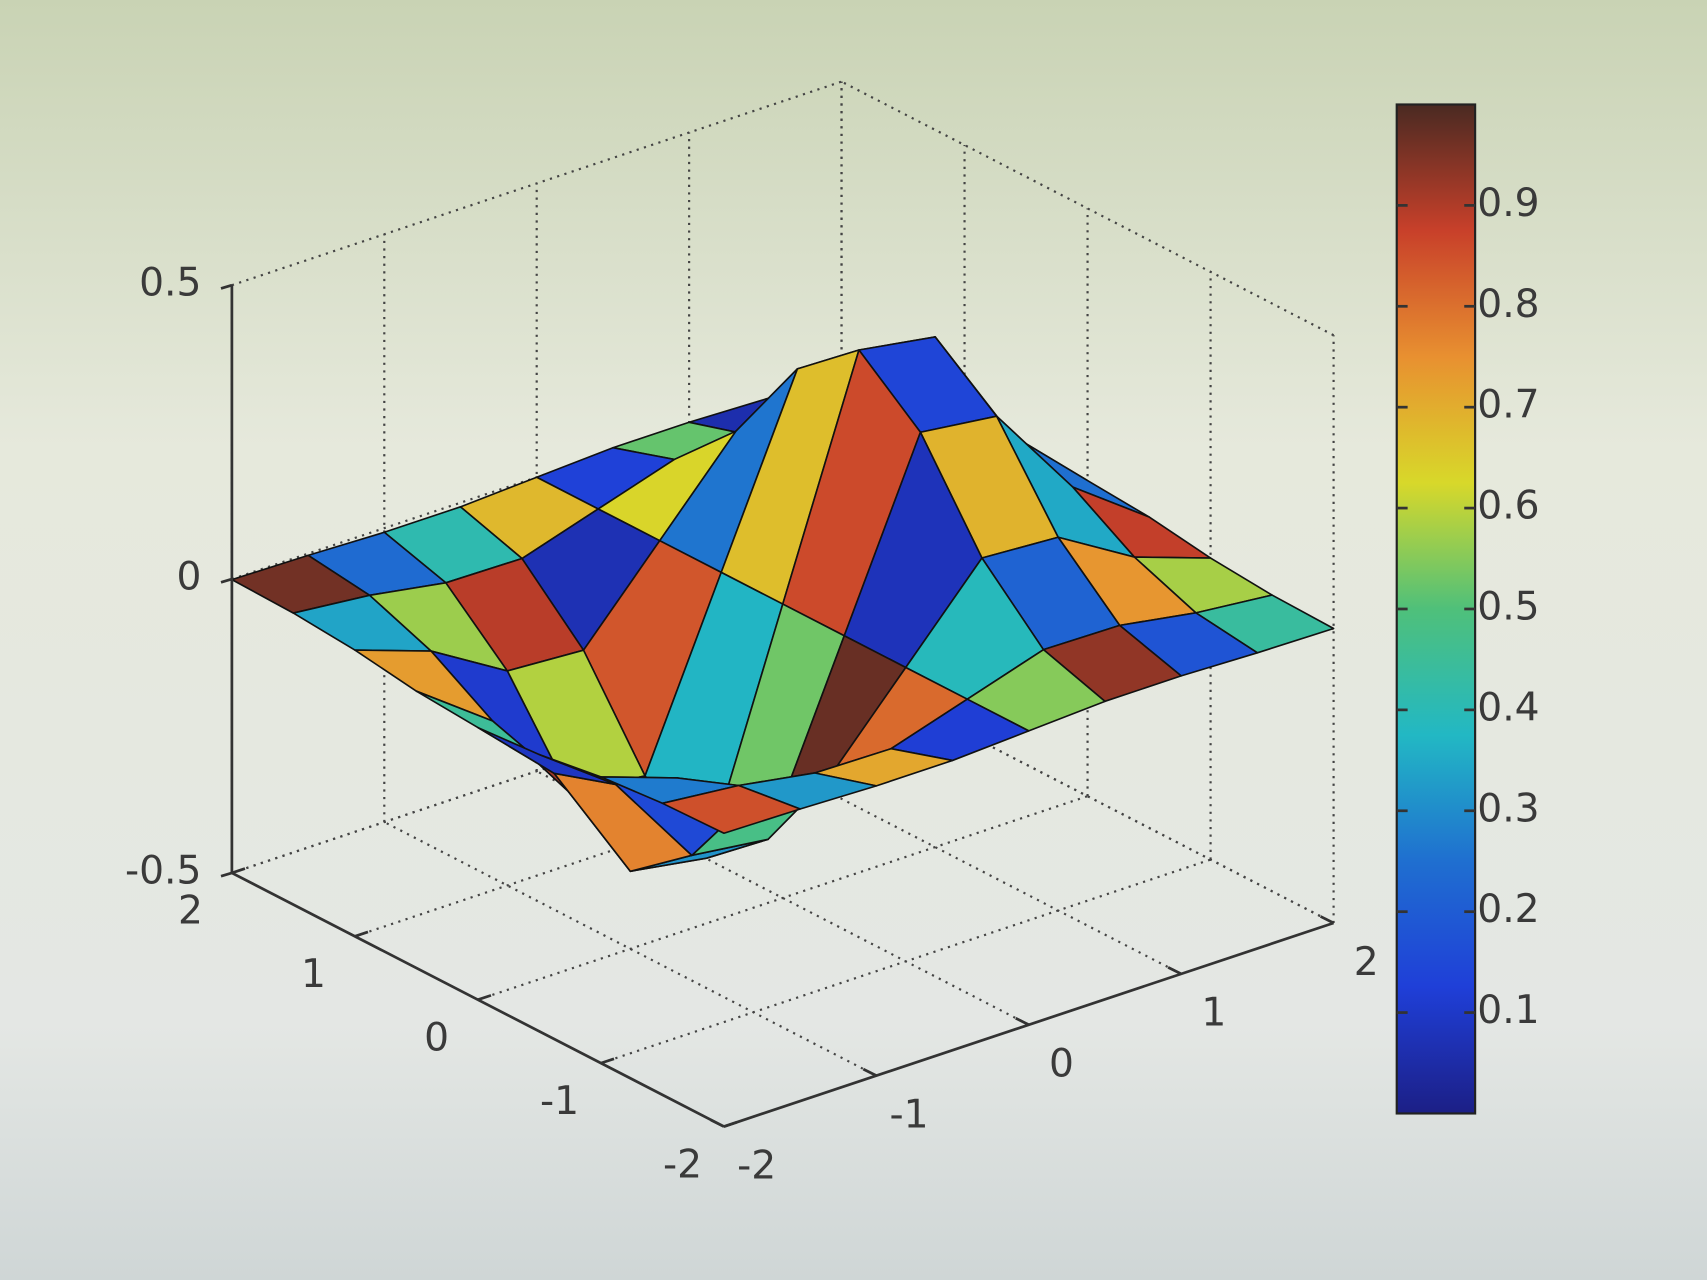 The width and height of the screenshot is (1707, 1280). I want to click on colorbar-tick-label: 0.5, so click(1508, 606).